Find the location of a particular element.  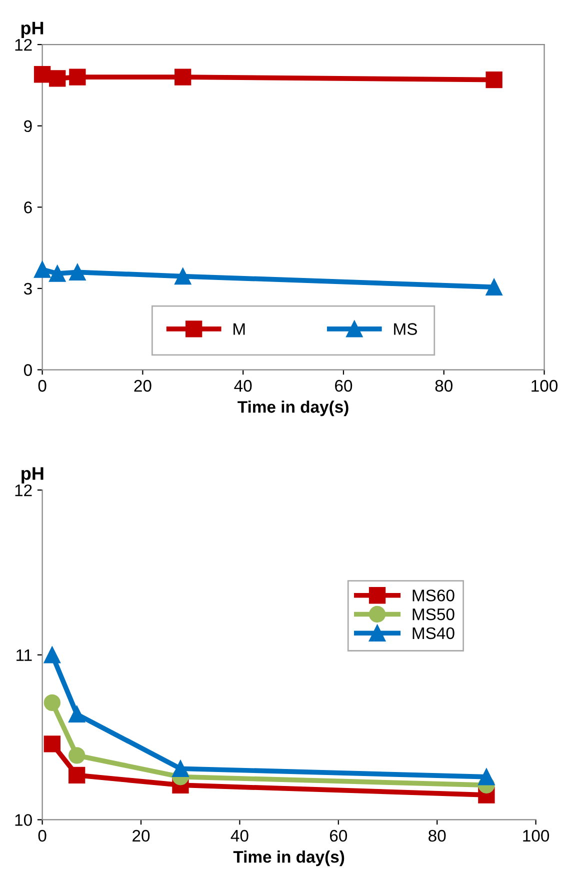

y-tick-label: 11 is located at coordinates (24, 655).